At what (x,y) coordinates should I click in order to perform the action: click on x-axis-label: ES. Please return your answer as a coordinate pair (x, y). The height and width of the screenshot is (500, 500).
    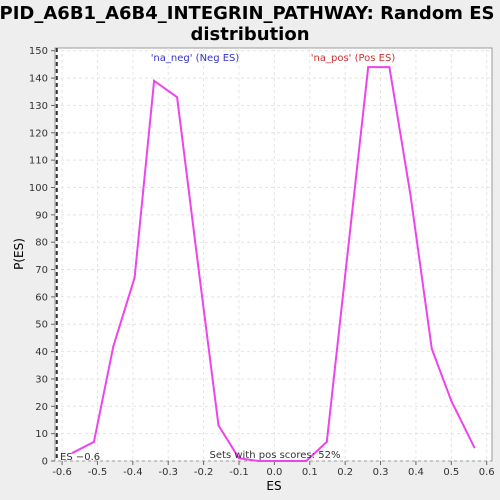
    Looking at the image, I should click on (273, 486).